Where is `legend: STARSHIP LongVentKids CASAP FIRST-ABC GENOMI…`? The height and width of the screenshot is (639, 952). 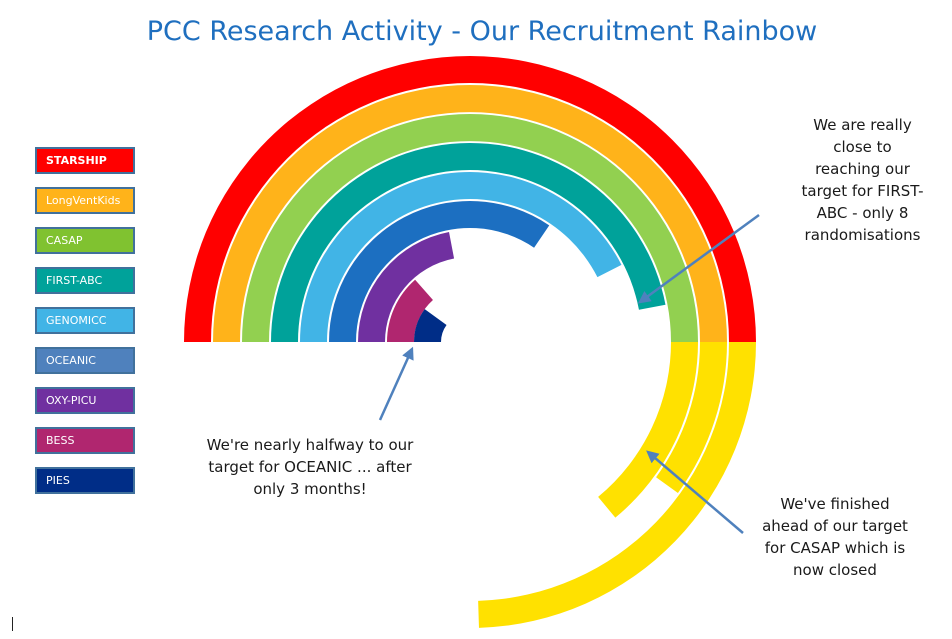 legend: STARSHIP LongVentKids CASAP FIRST-ABC GENOMI… is located at coordinates (85, 327).